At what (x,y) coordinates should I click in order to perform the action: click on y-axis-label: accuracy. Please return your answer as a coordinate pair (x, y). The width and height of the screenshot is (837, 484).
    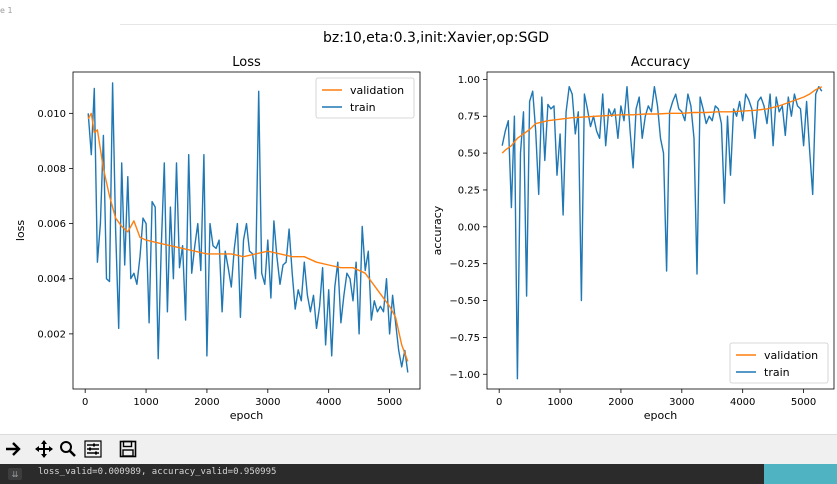
    Looking at the image, I should click on (437, 230).